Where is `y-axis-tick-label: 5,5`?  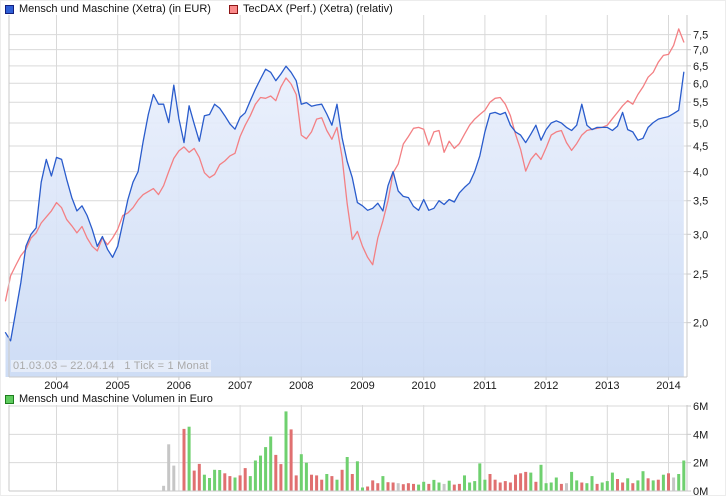
y-axis-tick-label: 5,5 is located at coordinates (700, 103).